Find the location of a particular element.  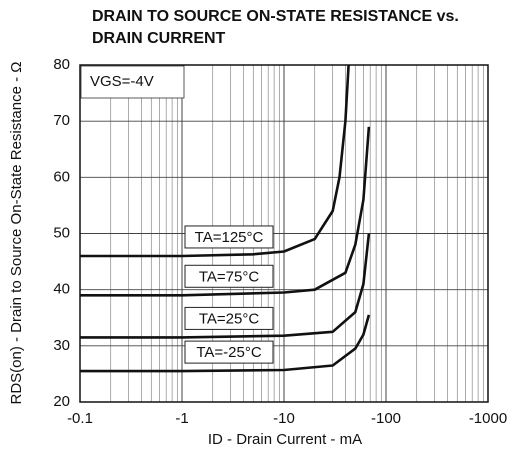

y-tick-label: 60 is located at coordinates (61, 176).